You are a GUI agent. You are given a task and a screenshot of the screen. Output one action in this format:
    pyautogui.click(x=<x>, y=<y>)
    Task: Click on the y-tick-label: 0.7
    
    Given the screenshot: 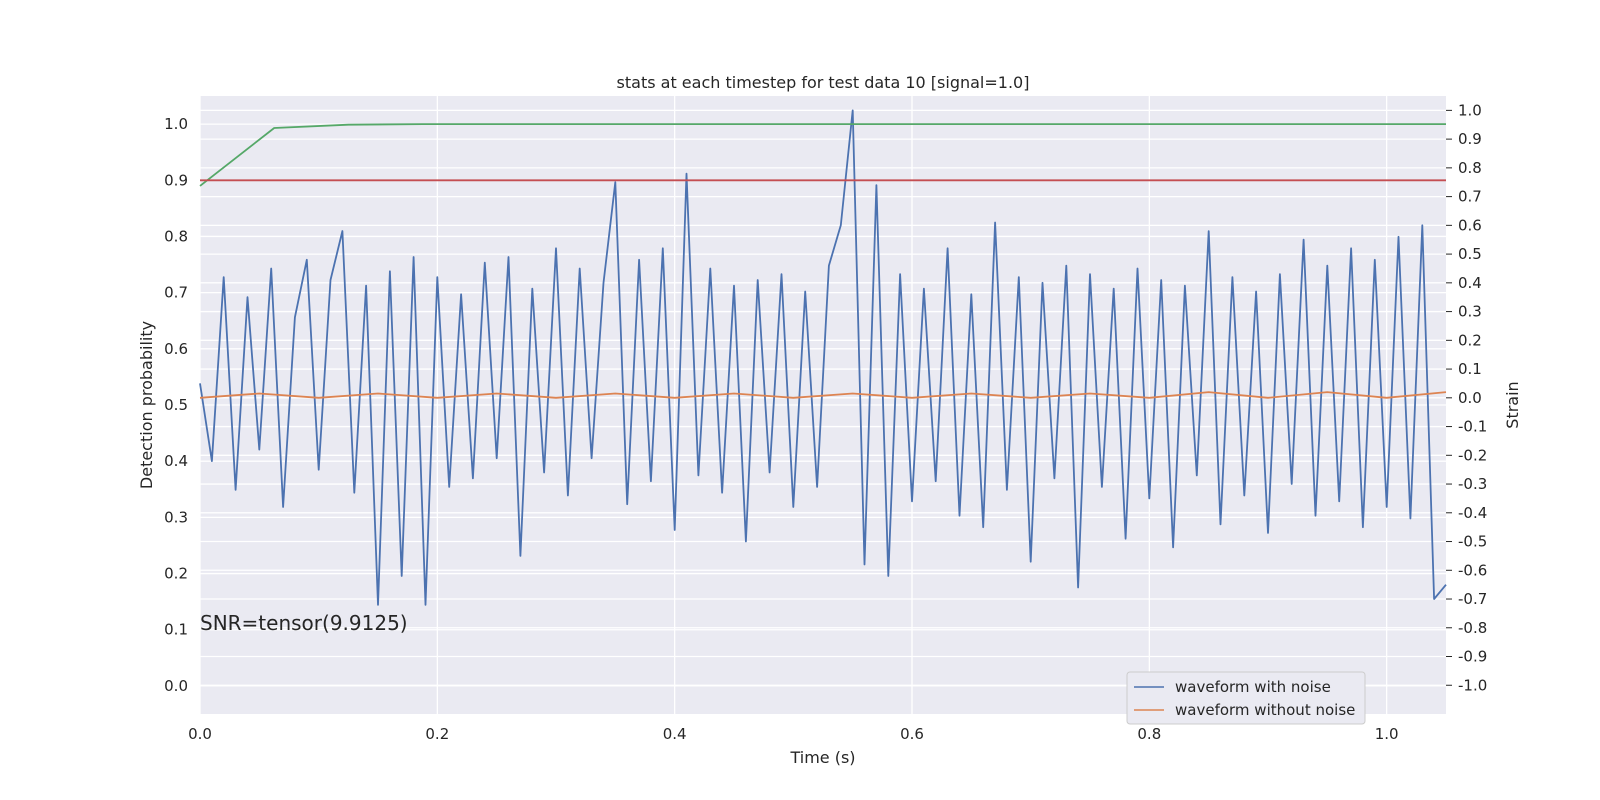 What is the action you would take?
    pyautogui.click(x=176, y=293)
    